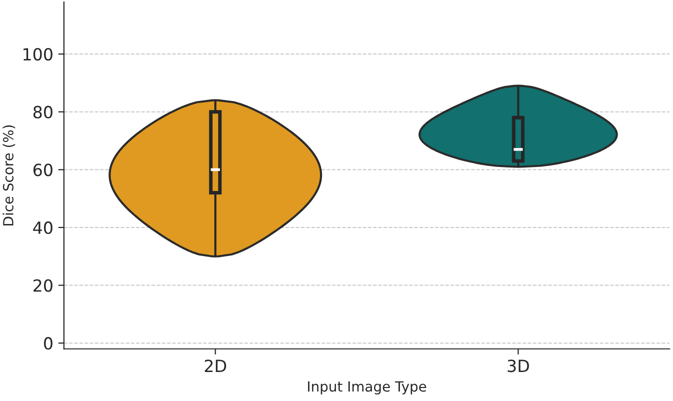 The image size is (673, 401). What do you see at coordinates (42, 170) in the screenshot?
I see `y-tick-label: 60` at bounding box center [42, 170].